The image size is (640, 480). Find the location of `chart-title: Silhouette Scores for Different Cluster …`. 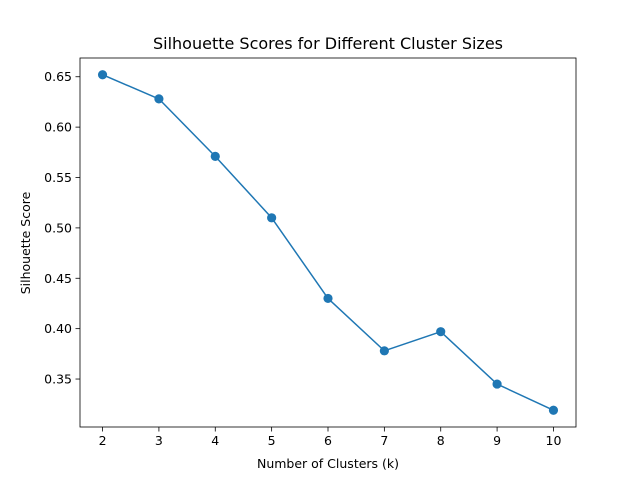

chart-title: Silhouette Scores for Different Cluster … is located at coordinates (328, 43).